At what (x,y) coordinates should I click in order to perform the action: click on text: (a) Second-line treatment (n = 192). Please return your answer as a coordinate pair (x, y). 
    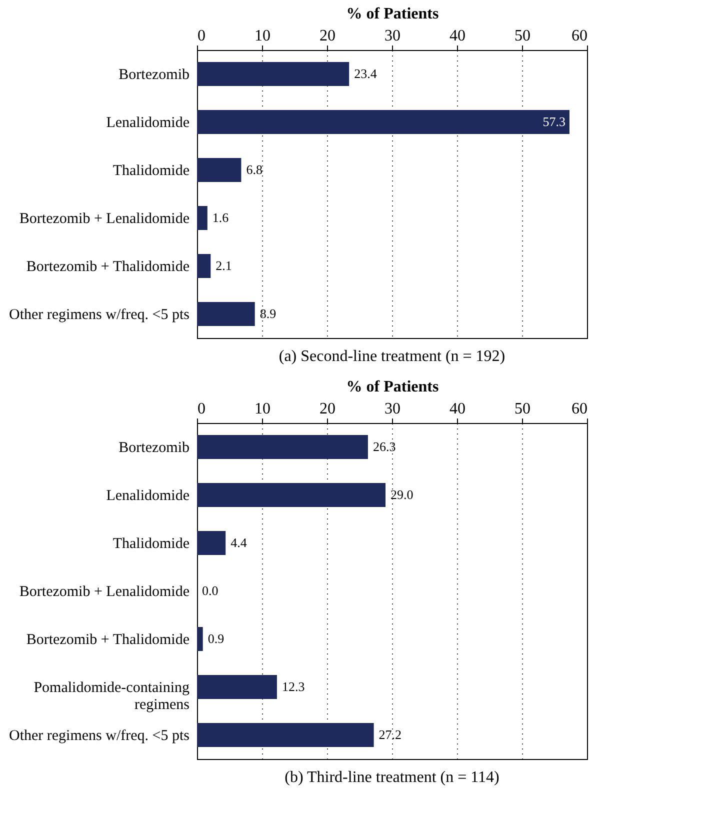
    Looking at the image, I should click on (392, 356).